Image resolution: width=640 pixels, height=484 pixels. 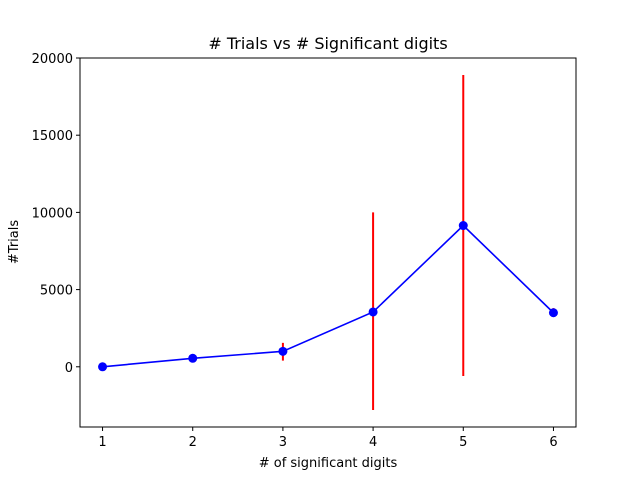 What do you see at coordinates (56, 291) in the screenshot?
I see `y-tick-label-5000: 5000` at bounding box center [56, 291].